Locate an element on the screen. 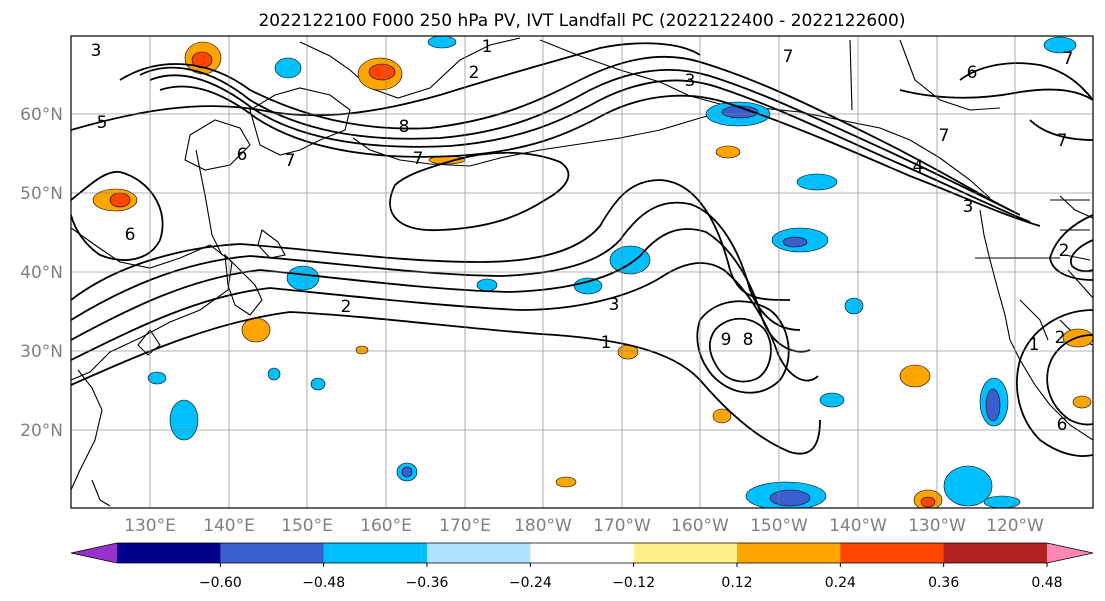  lat-axis-labels: 60°N 50°N 40°N 30°N 20°N is located at coordinates (41, 273).